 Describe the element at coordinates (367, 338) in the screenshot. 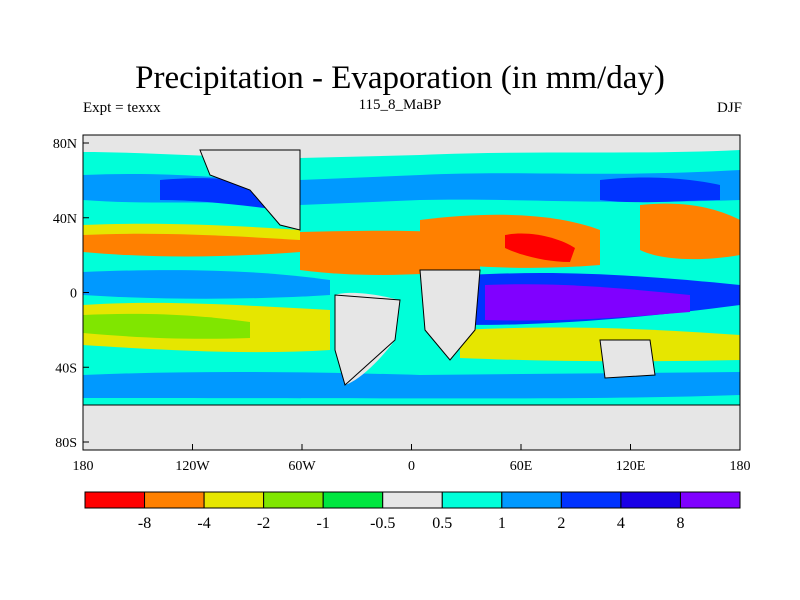

I see `south-america` at that location.